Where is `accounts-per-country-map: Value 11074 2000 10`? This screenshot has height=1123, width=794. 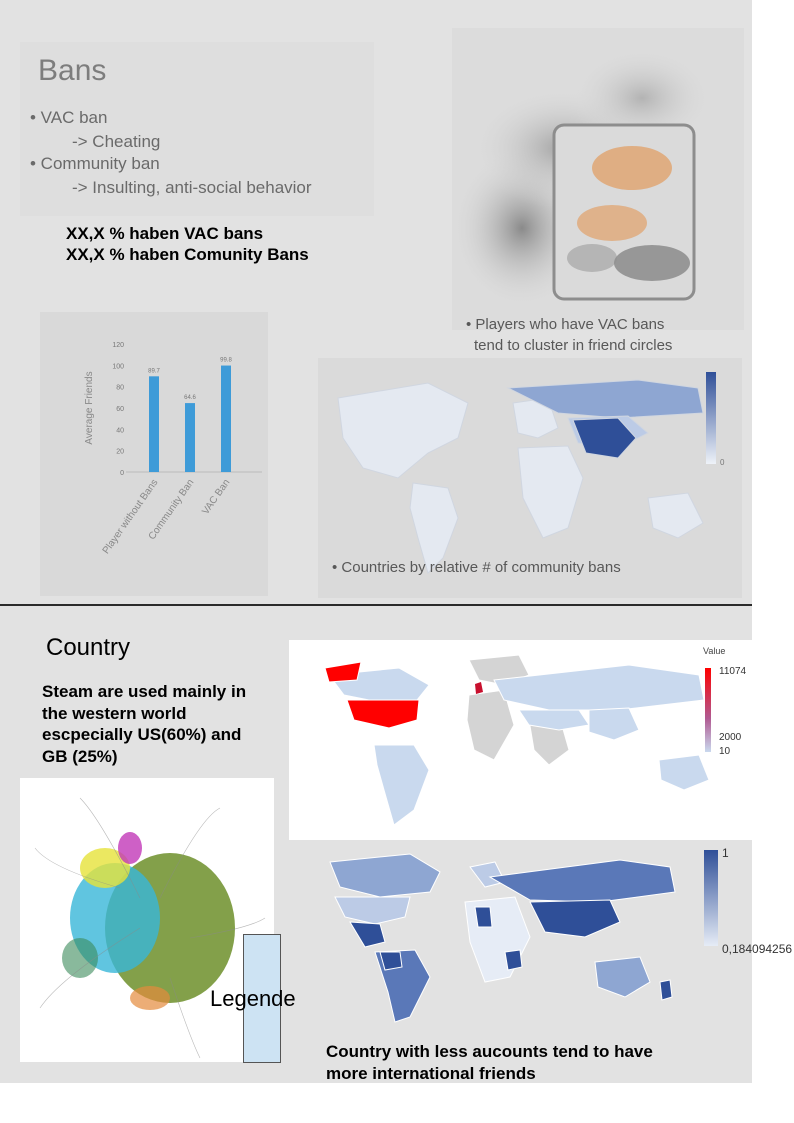 accounts-per-country-map: Value 11074 2000 10 is located at coordinates (528, 740).